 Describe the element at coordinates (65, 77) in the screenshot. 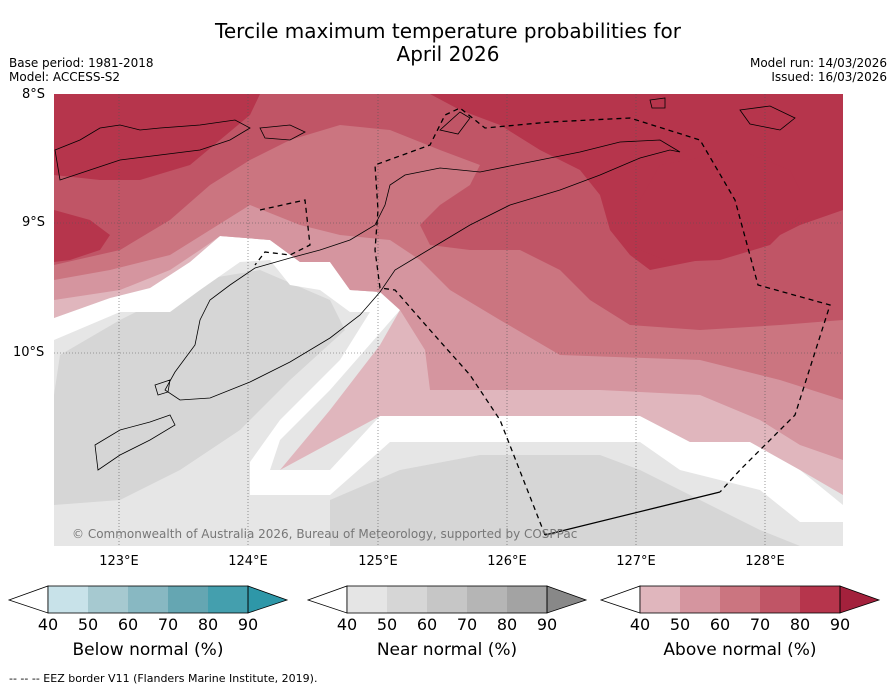

I see `model-name: Model: ACCESS-S2` at that location.